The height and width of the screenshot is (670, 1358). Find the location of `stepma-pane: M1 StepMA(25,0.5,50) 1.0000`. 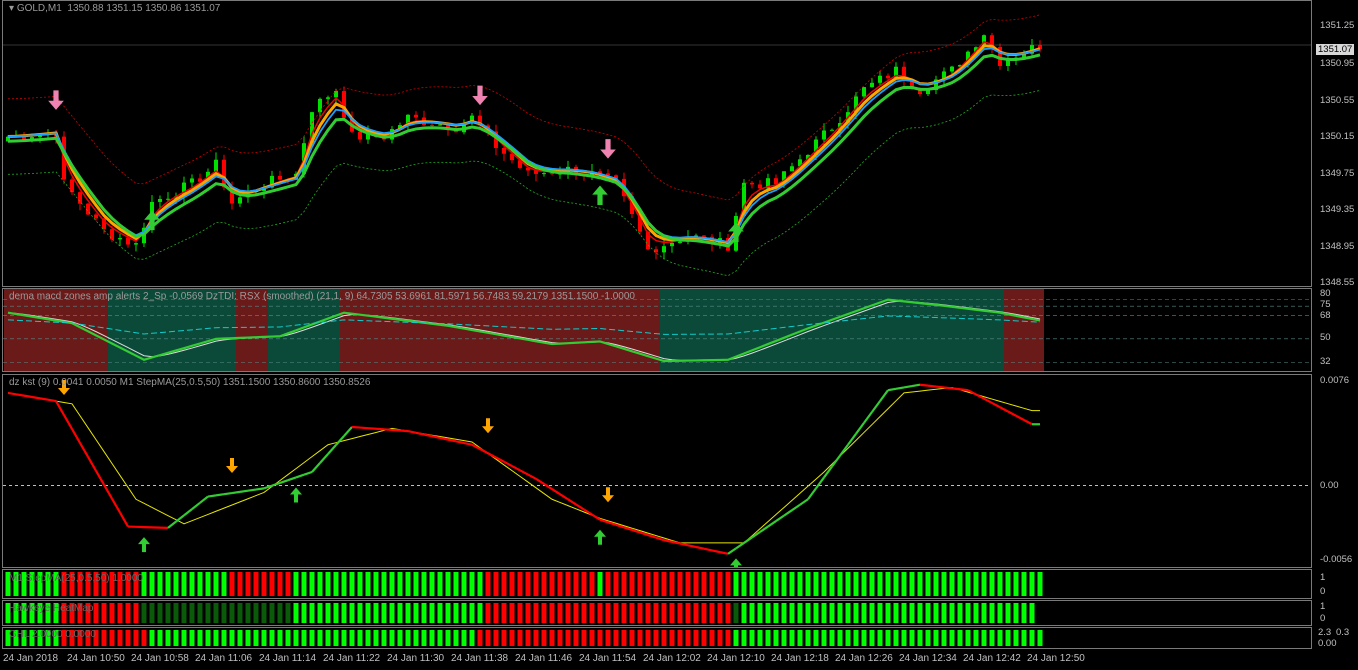

stepma-pane: M1 StepMA(25,0.5,50) 1.0000 is located at coordinates (657, 584).